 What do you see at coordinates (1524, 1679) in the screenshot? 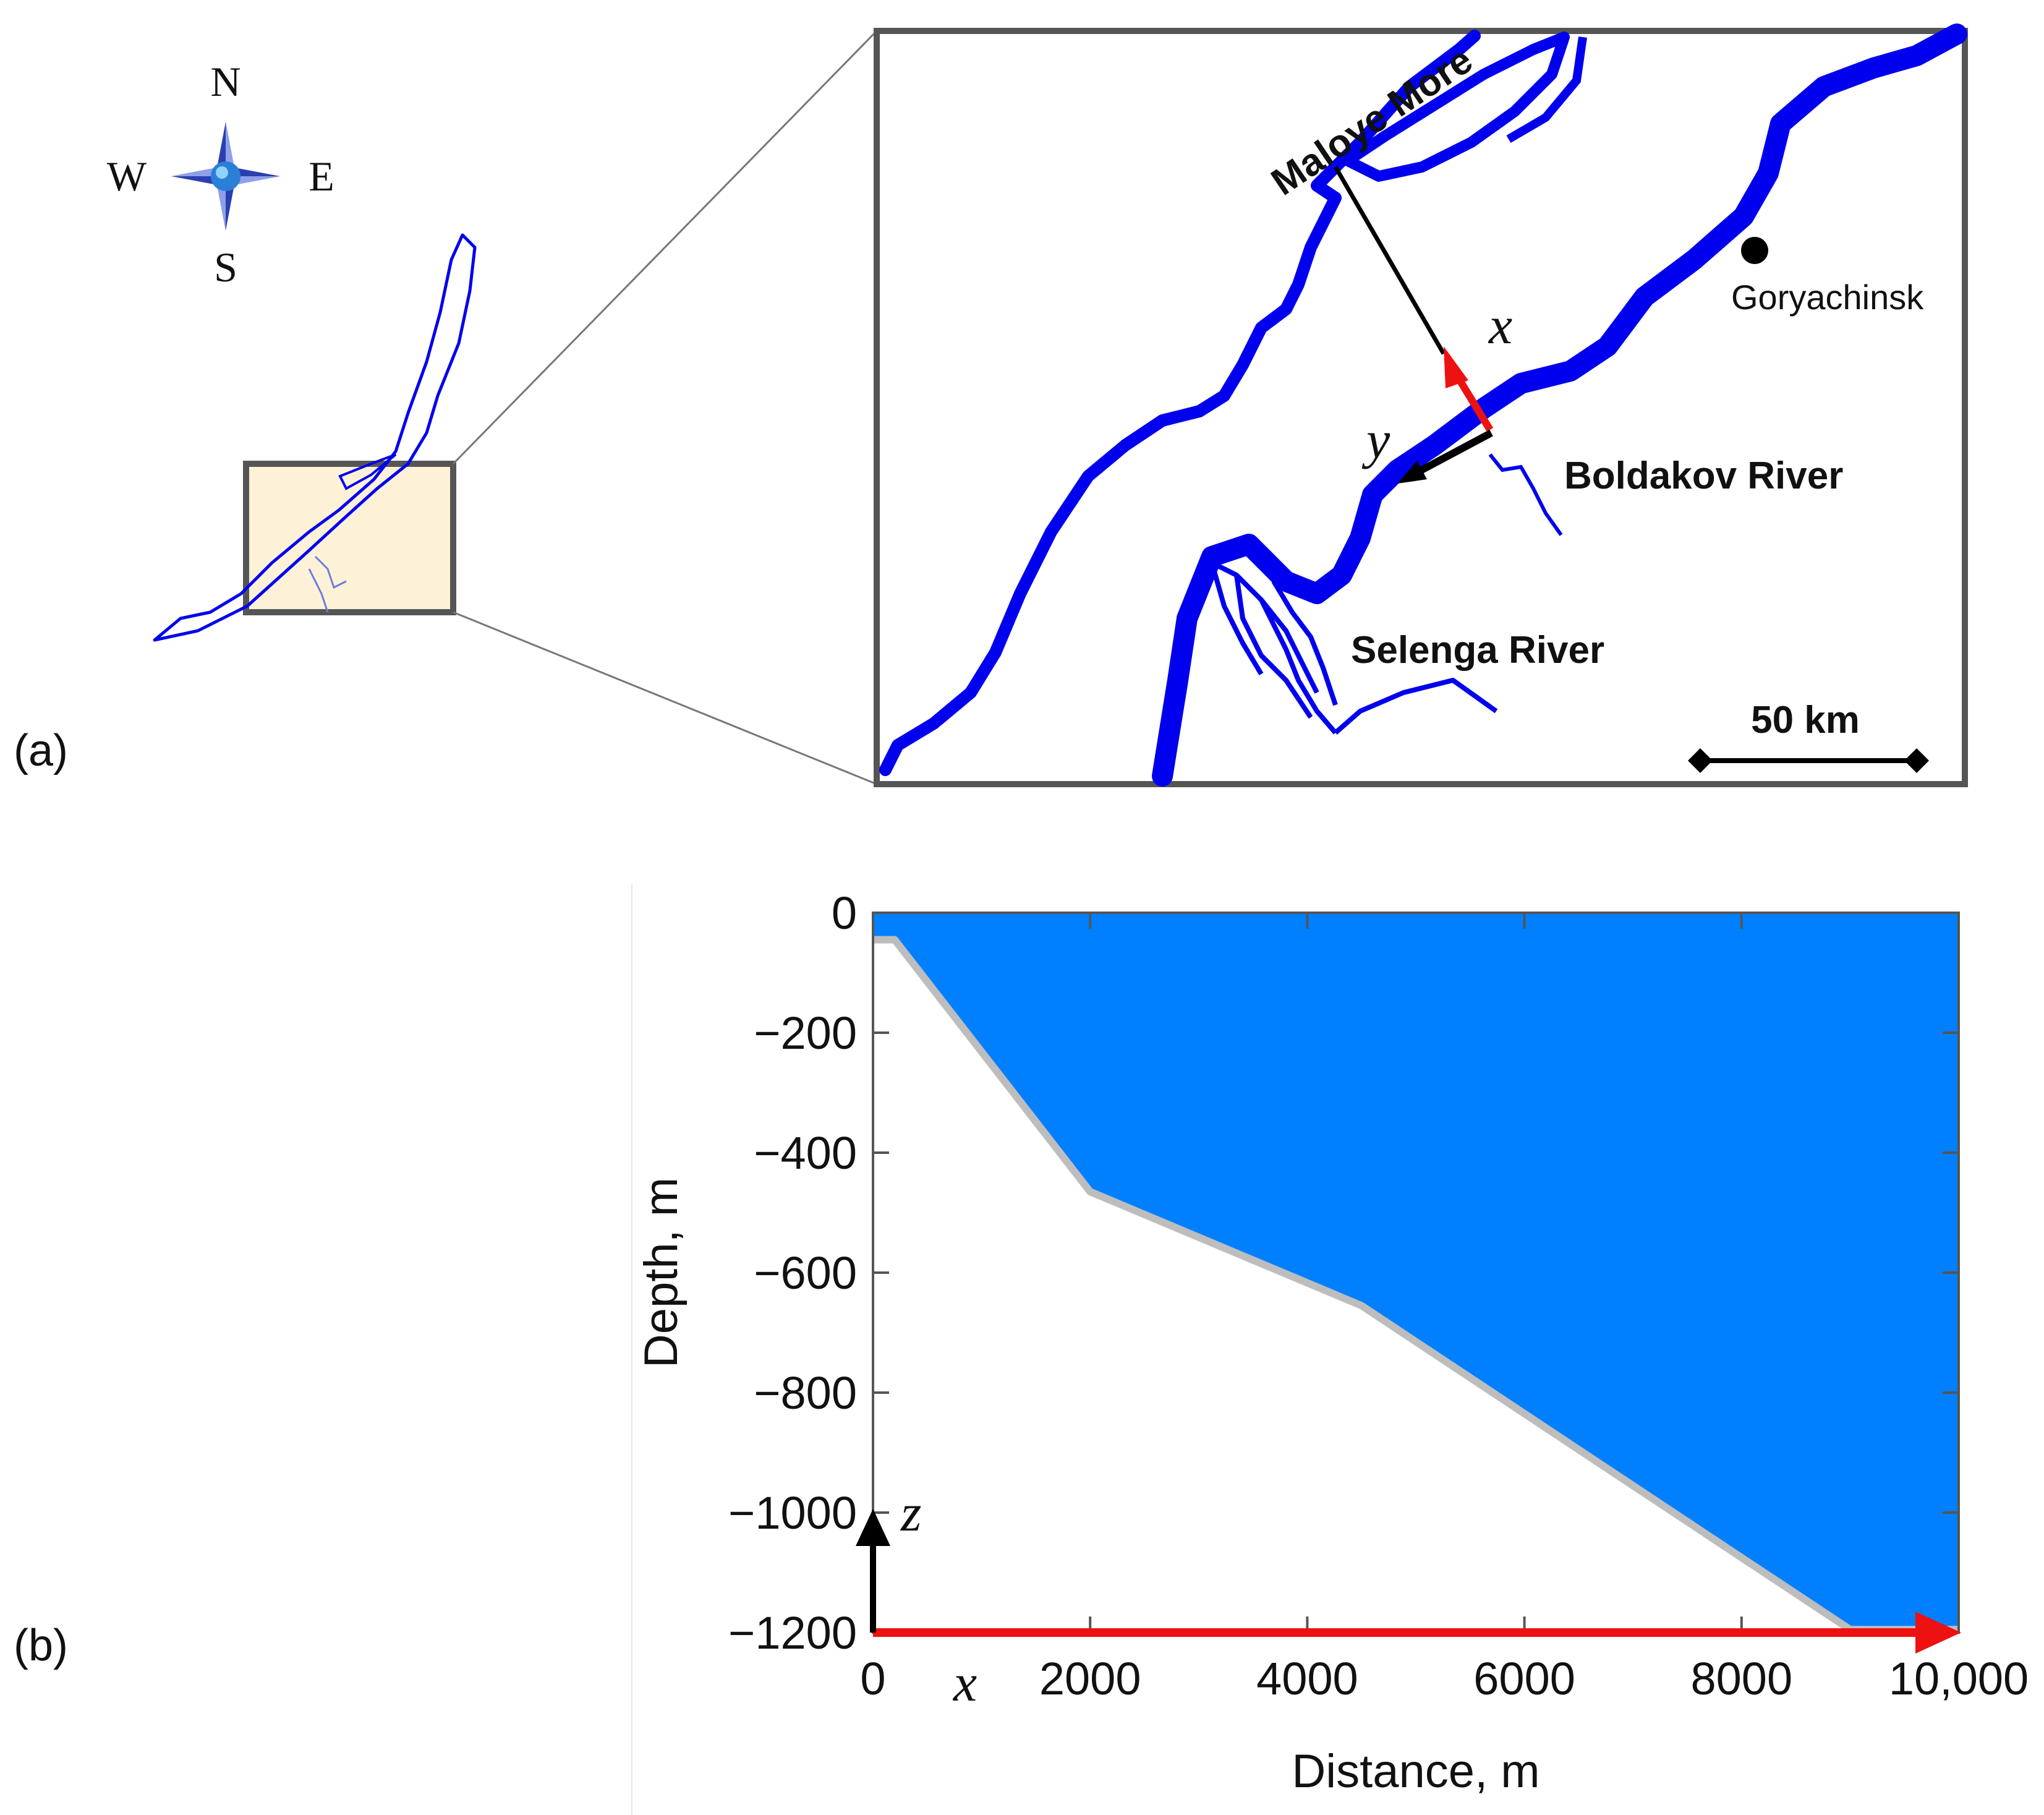
I see `x-tick-label: 6000` at bounding box center [1524, 1679].